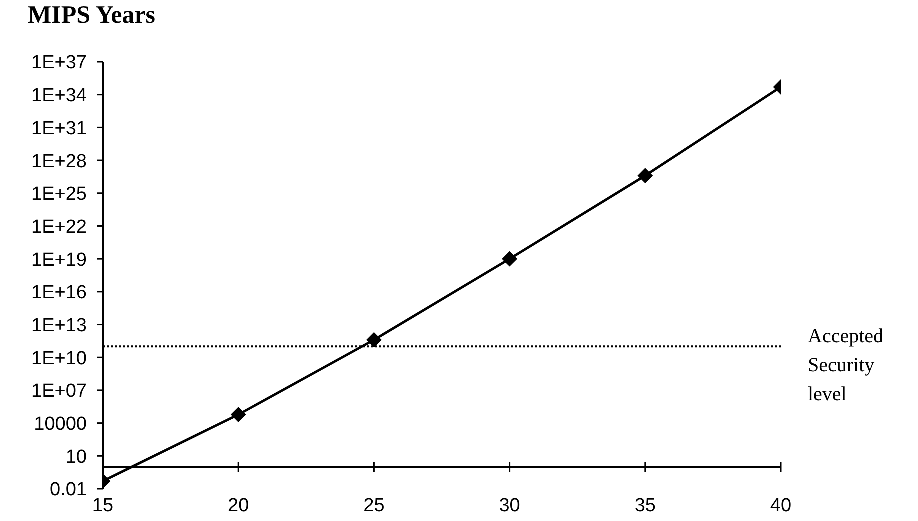 This screenshot has height=521, width=918. Describe the element at coordinates (59, 293) in the screenshot. I see `y-tick-label: 1E+16` at that location.